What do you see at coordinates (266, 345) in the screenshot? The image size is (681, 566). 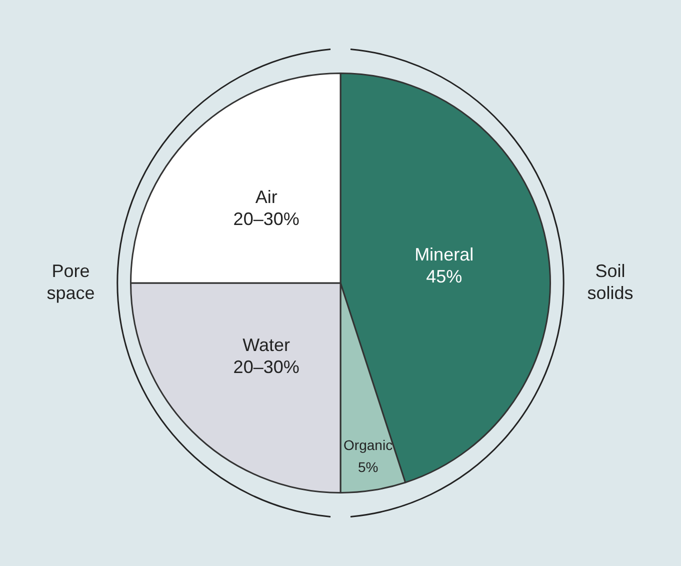 I see `slice-label: Water` at bounding box center [266, 345].